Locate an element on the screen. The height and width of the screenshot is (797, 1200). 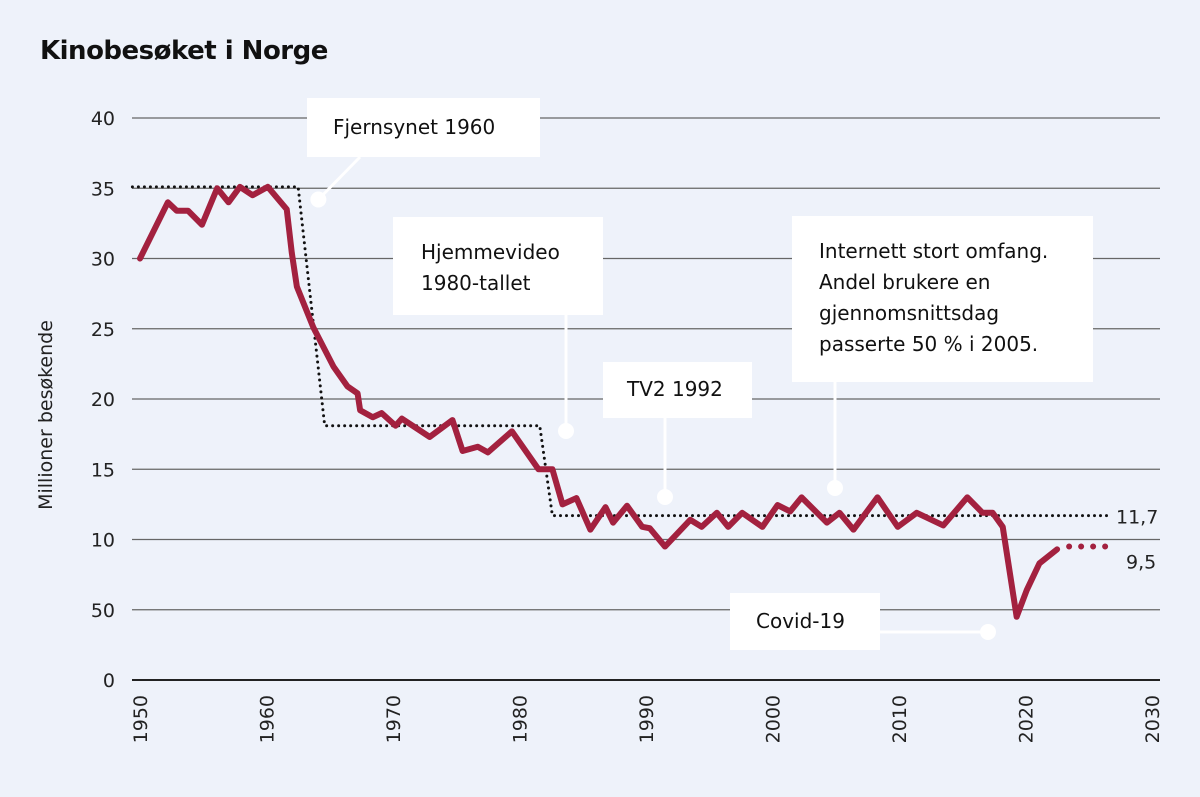
y-tick-label: 50 is located at coordinates (103, 611).